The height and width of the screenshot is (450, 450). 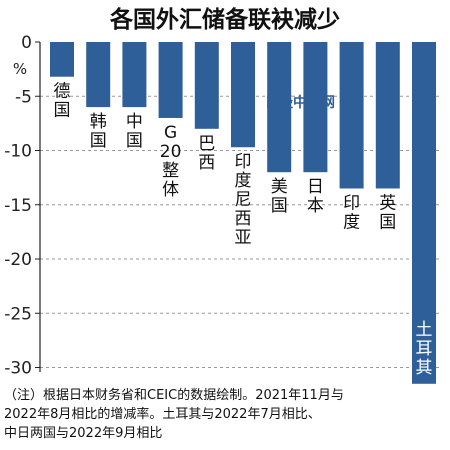 What do you see at coordinates (18, 206) in the screenshot?
I see `y-tick-label: -15` at bounding box center [18, 206].